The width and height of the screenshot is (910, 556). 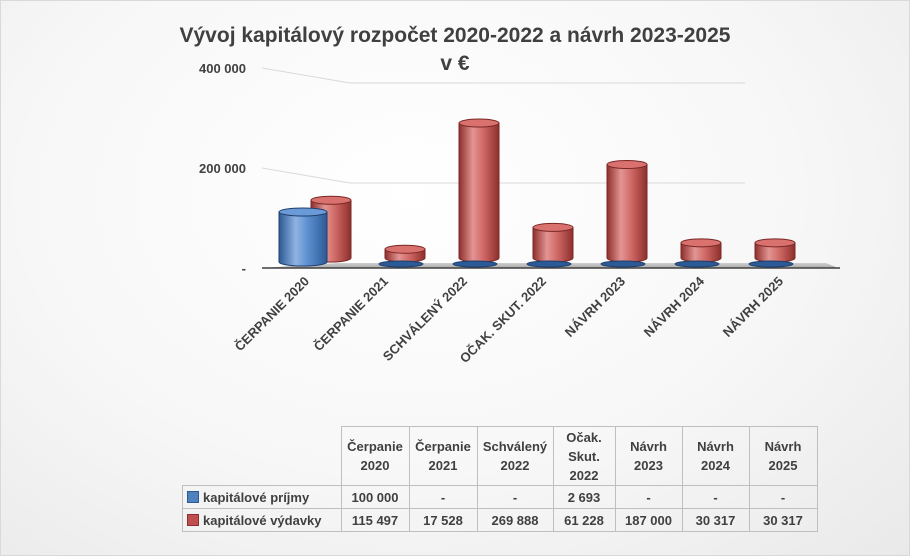 I want to click on table-cell: 115 497, so click(x=375, y=520).